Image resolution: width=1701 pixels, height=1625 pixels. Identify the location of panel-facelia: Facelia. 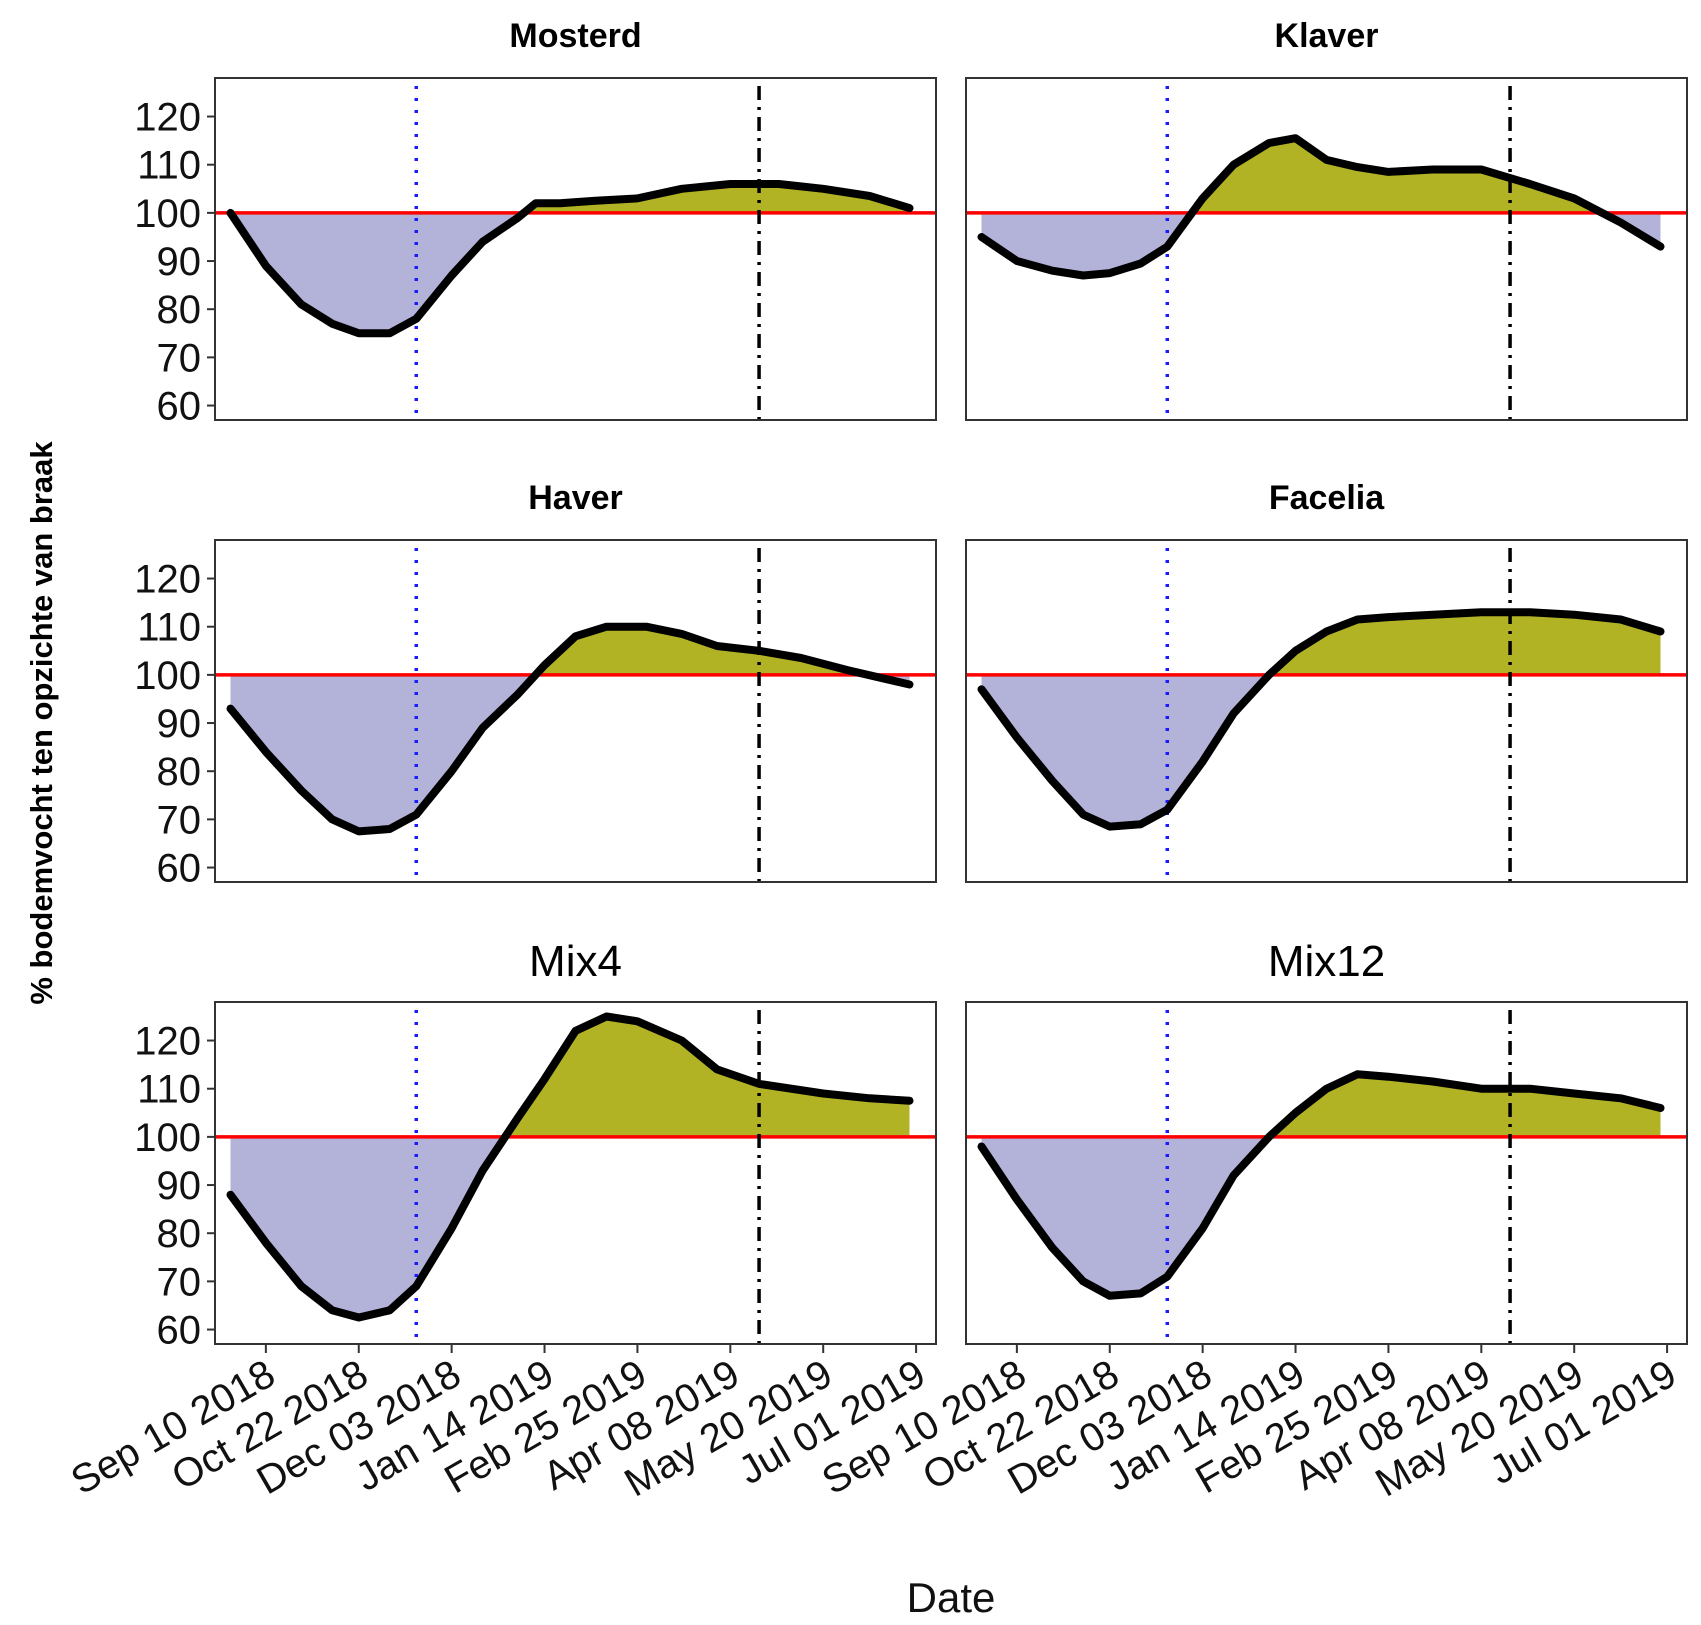
(1326, 681).